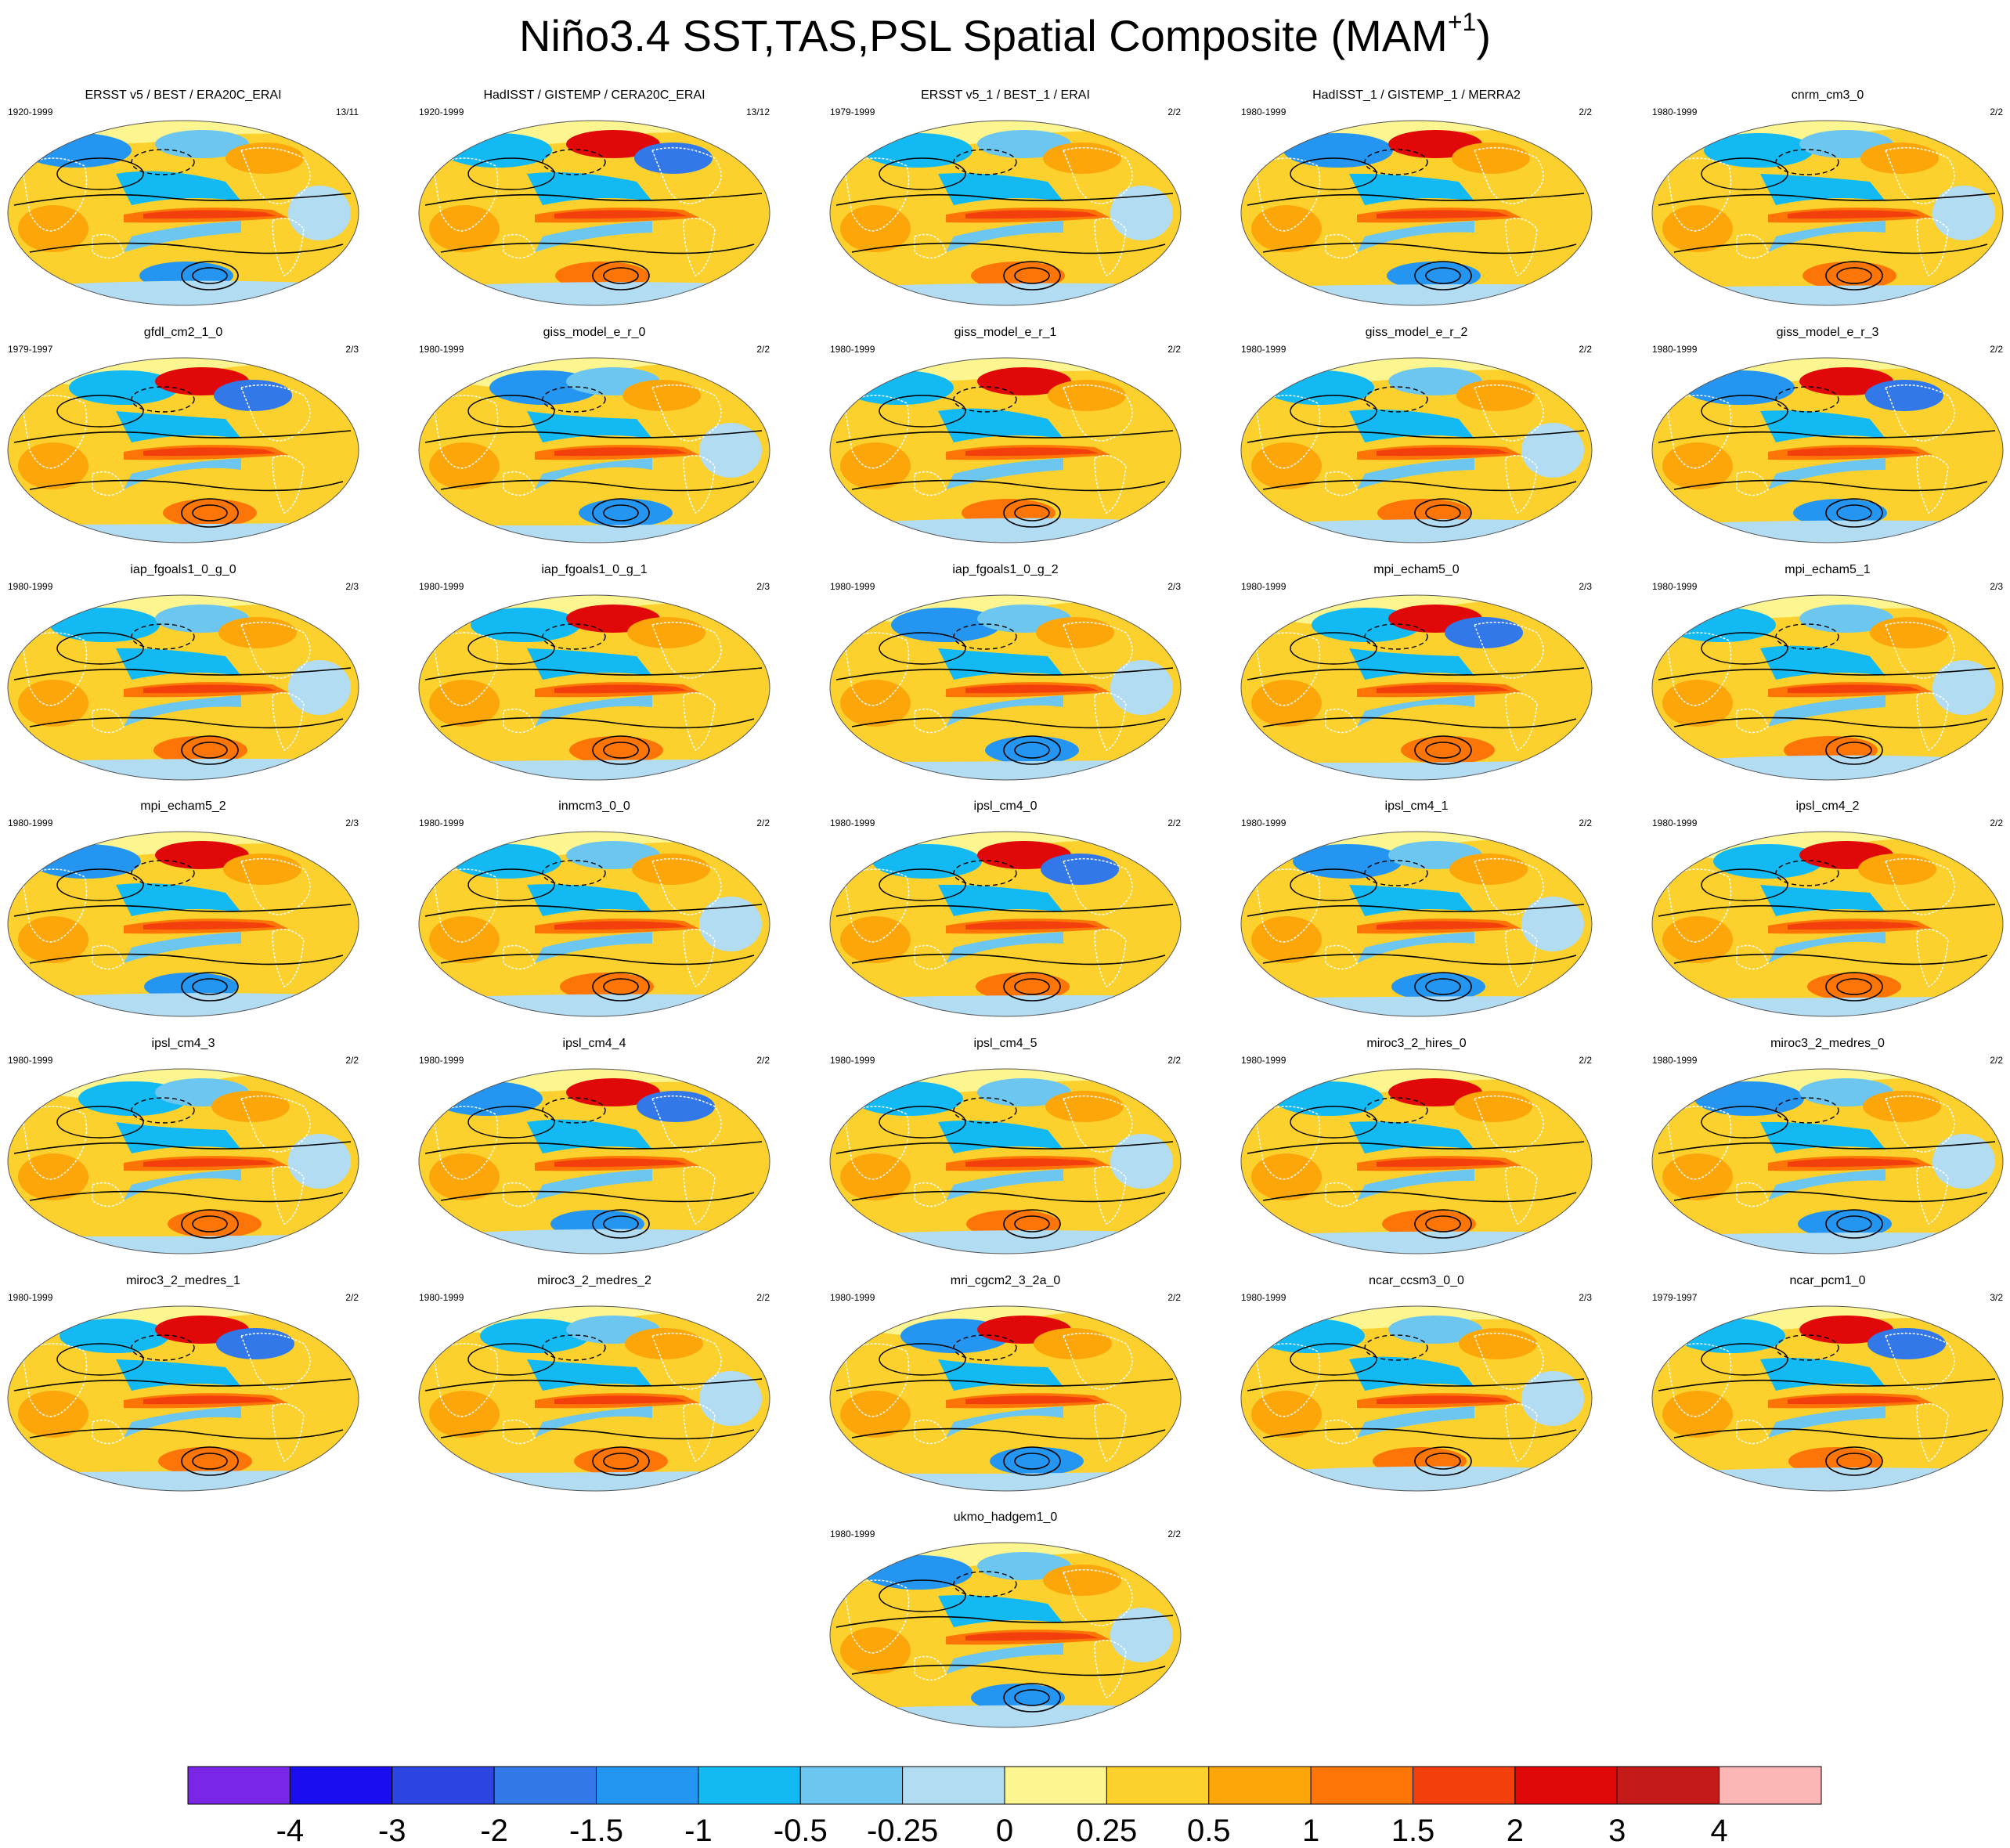 Image resolution: width=2010 pixels, height=1848 pixels. Describe the element at coordinates (1107, 1831) in the screenshot. I see `colorbar-tick-label: 0.25` at that location.